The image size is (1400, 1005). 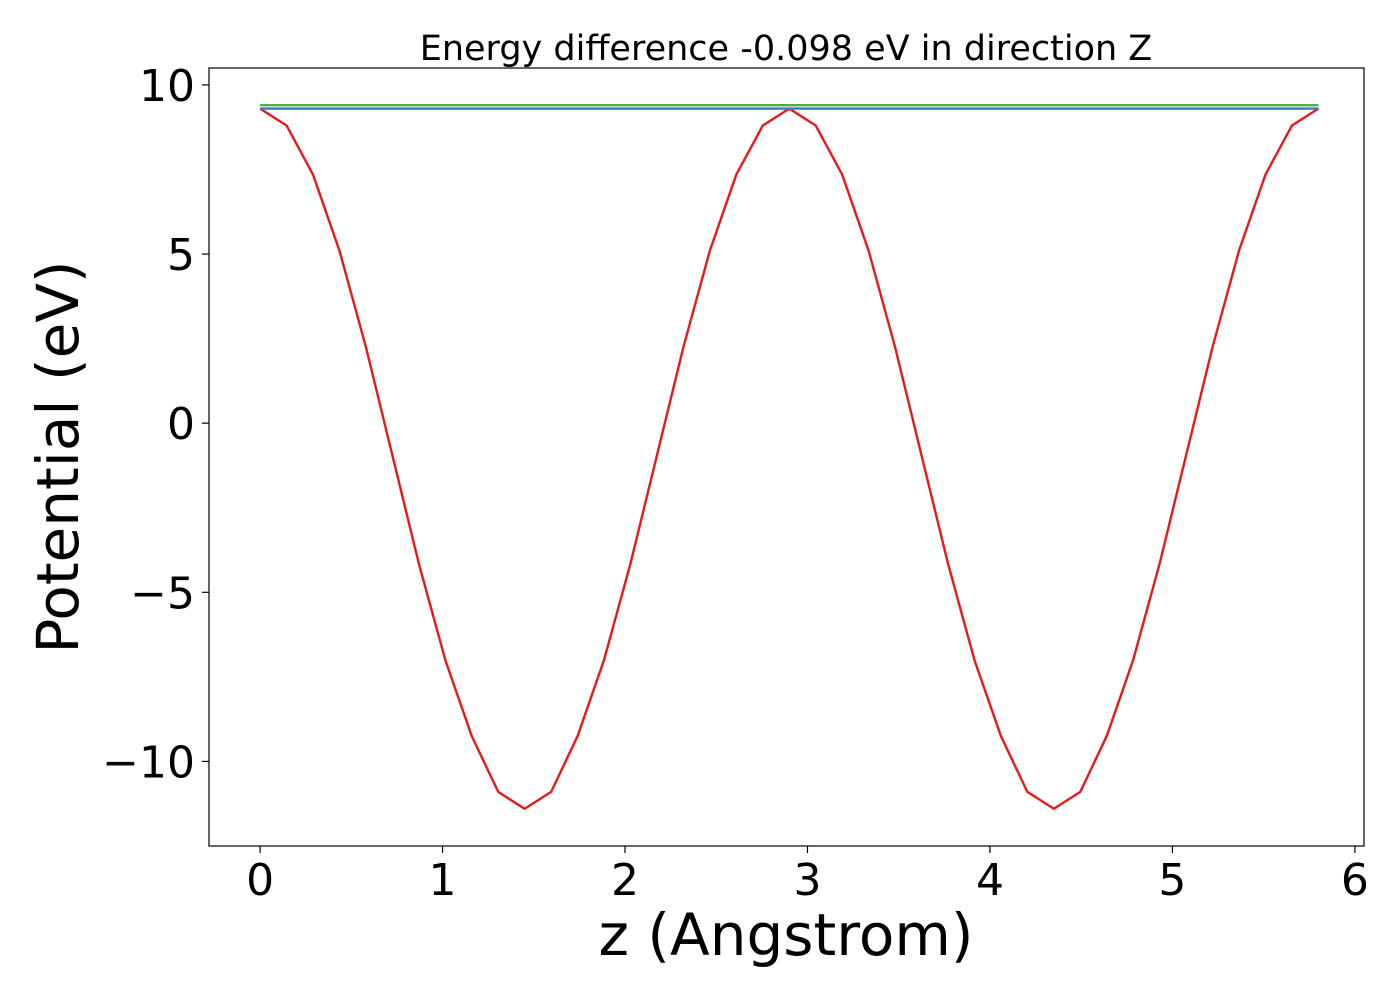 I want to click on x-tick-label: 3, so click(x=807, y=880).